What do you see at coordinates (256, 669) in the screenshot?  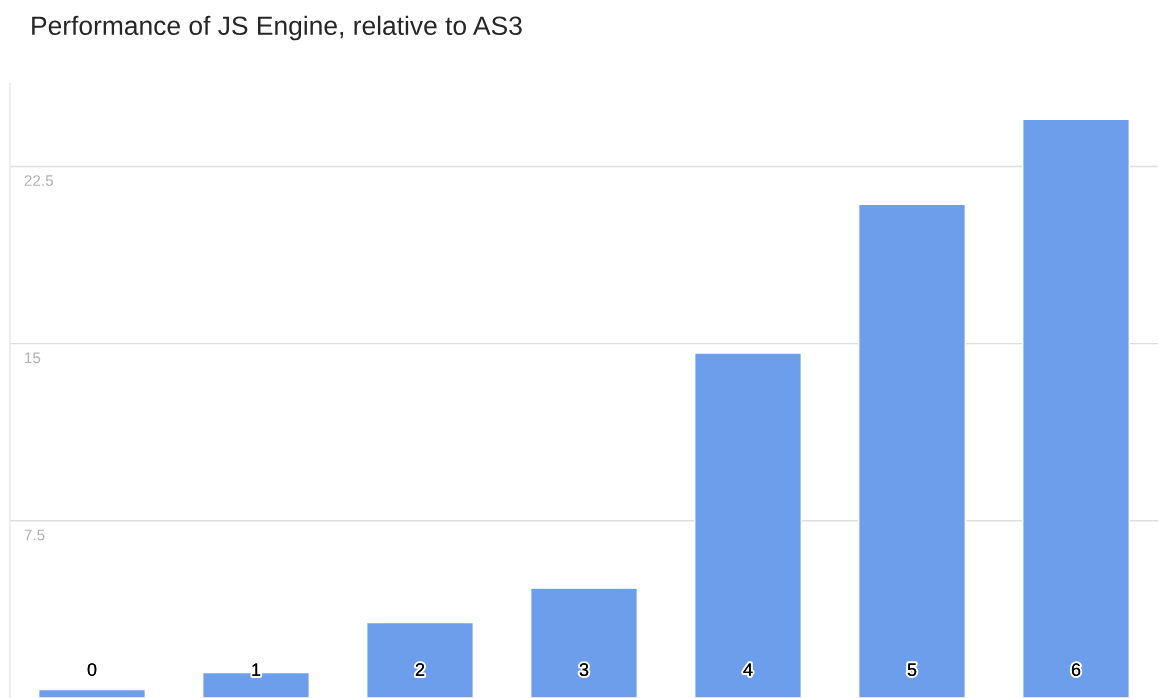 I see `x-tick-label: 1` at bounding box center [256, 669].